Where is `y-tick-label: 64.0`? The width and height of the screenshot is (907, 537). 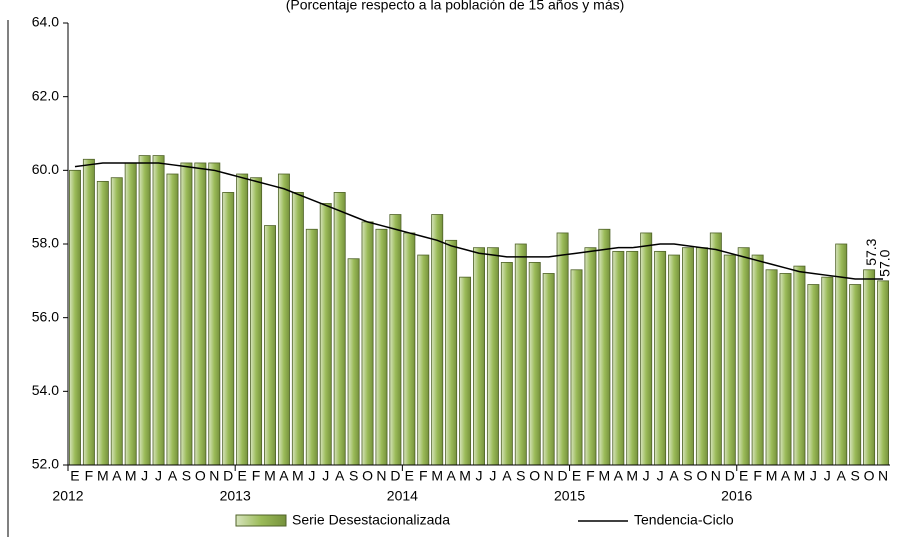 y-tick-label: 64.0 is located at coordinates (45, 22).